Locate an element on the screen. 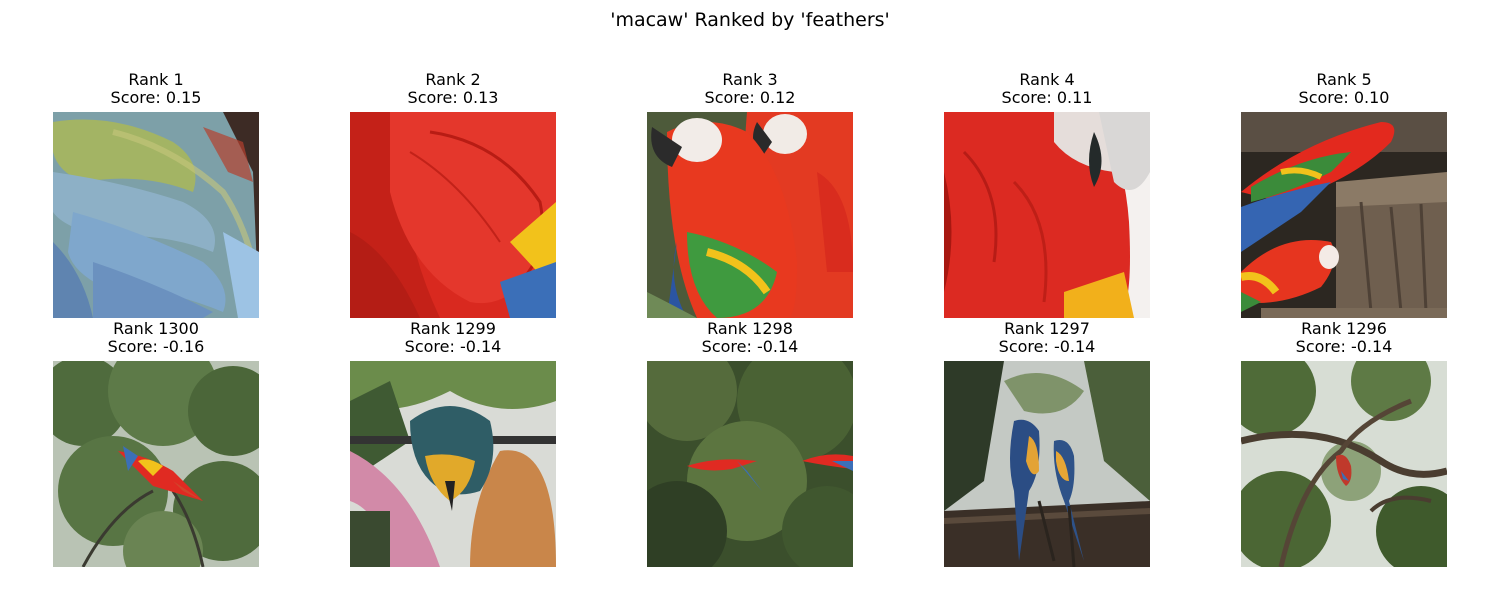 The width and height of the screenshot is (1500, 600). score-label: Score: -0.16 is located at coordinates (156, 346).